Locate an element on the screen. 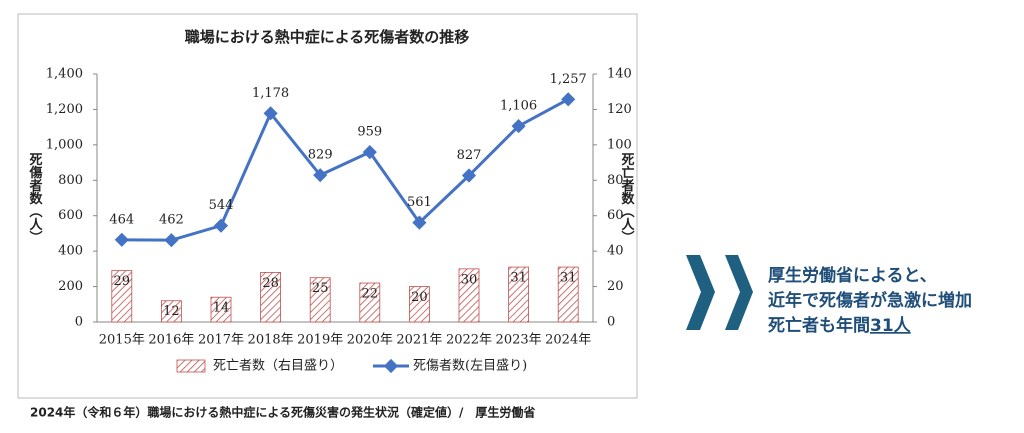 This screenshot has width=1024, height=433. y-tick-label: 800 is located at coordinates (70, 180).